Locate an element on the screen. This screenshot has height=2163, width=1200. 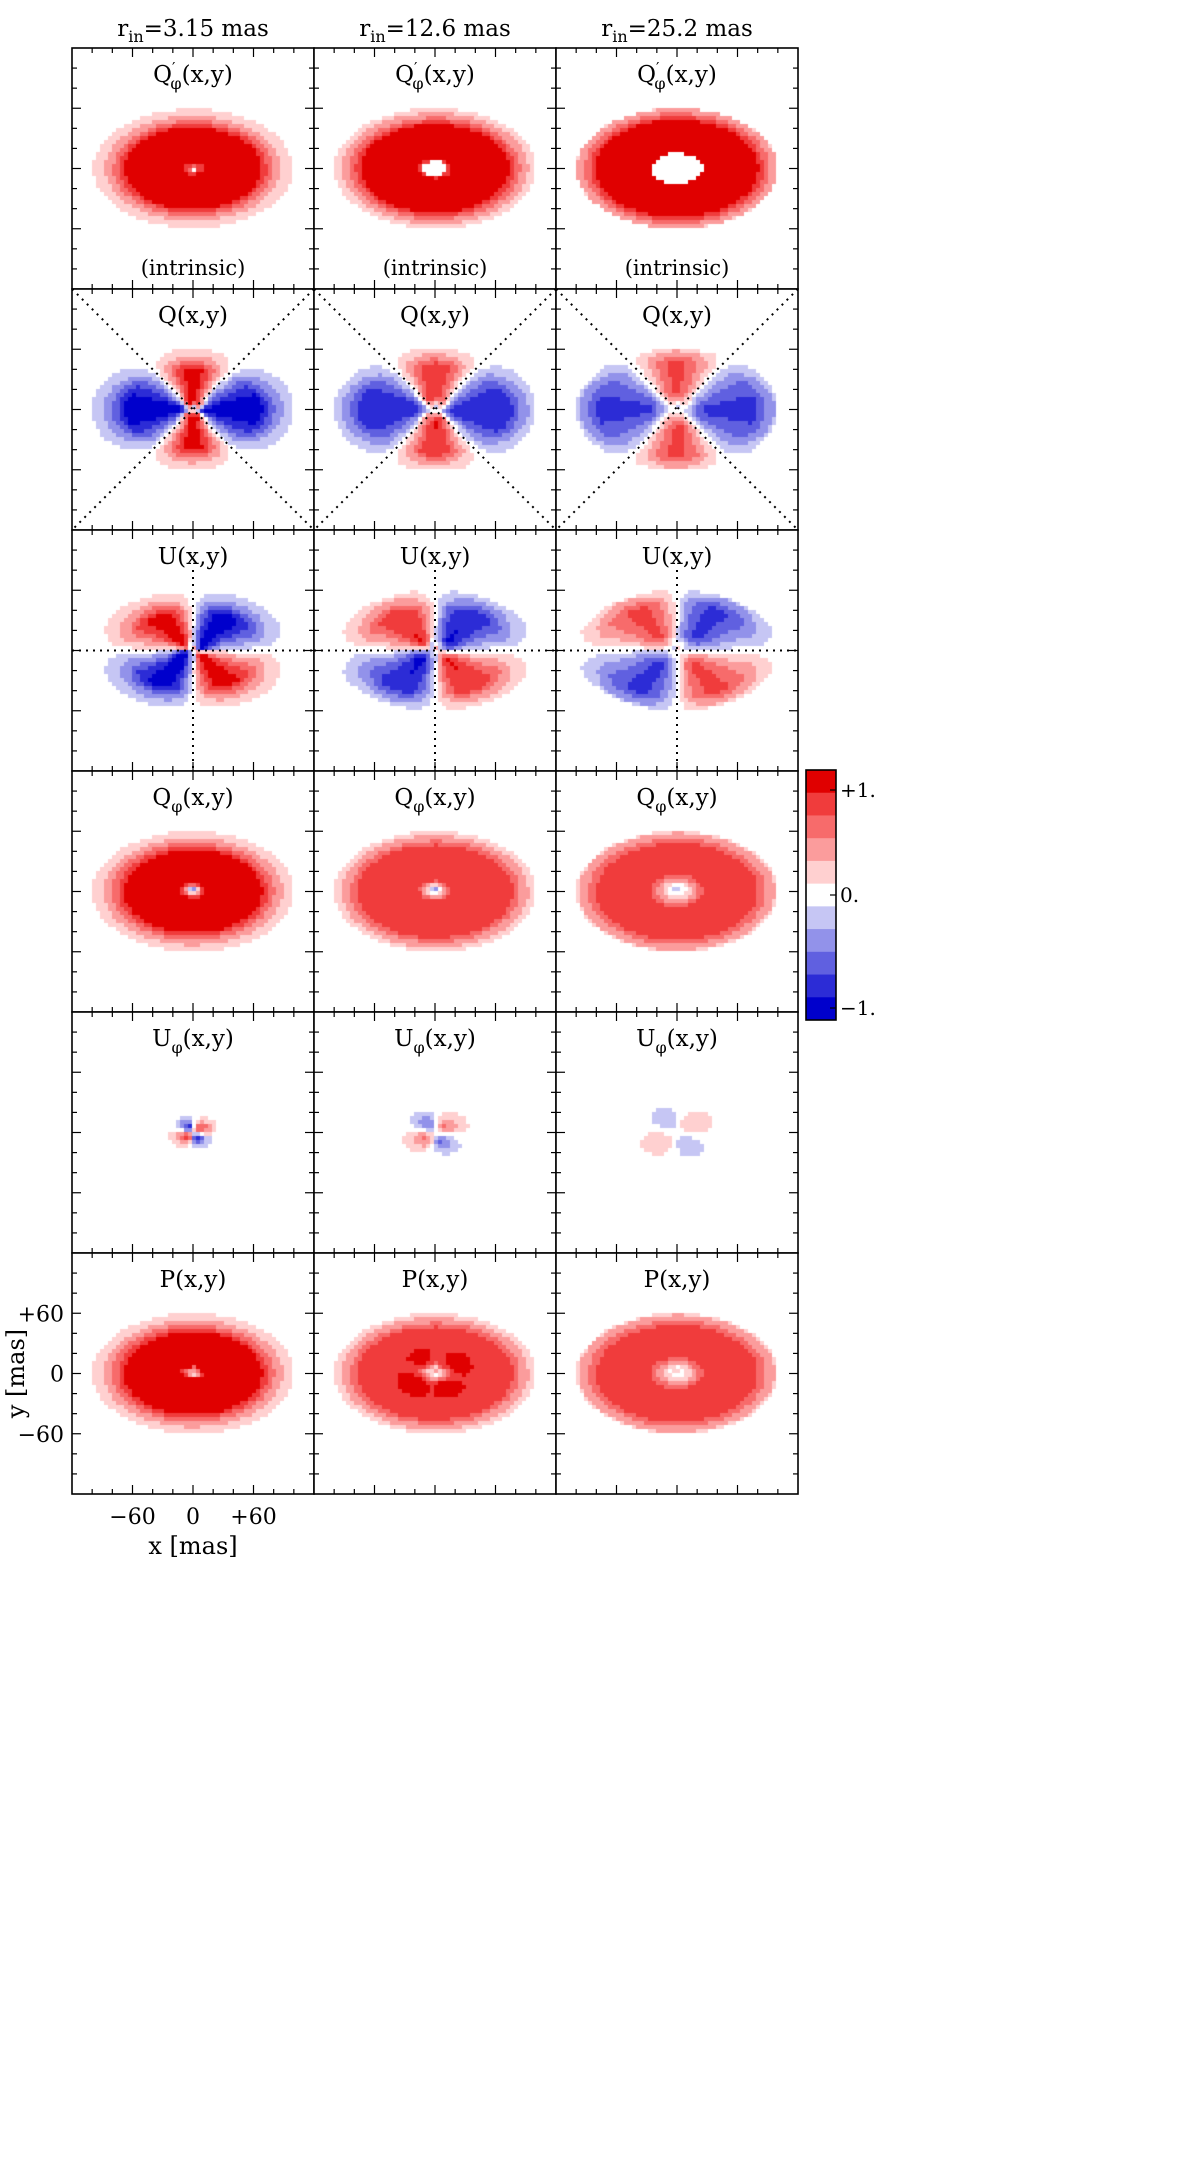
panel-qphi-rin-12.6: Qφ(x,y) is located at coordinates (435, 891).